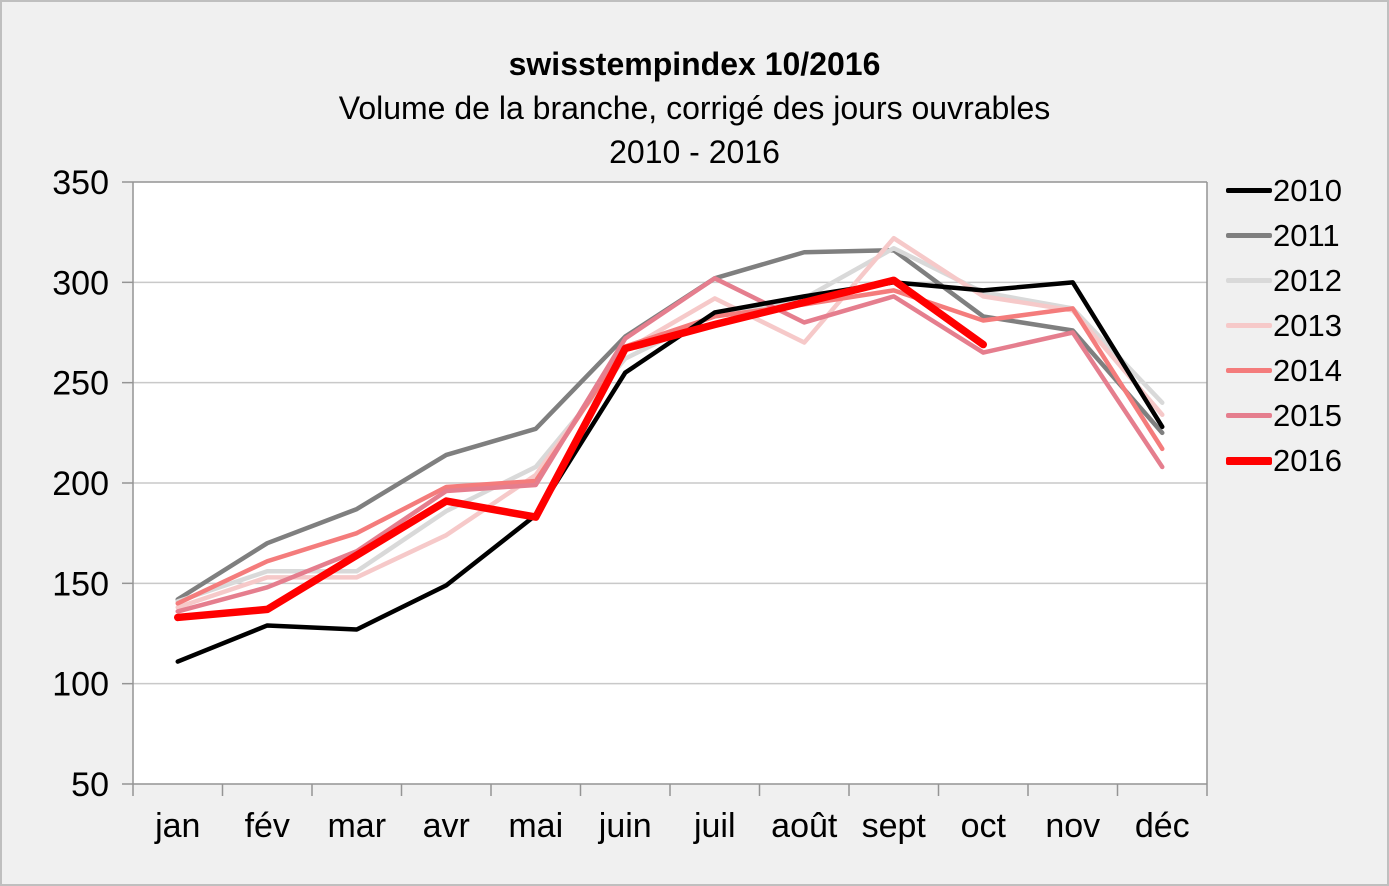 Image resolution: width=1389 pixels, height=886 pixels. Describe the element at coordinates (984, 826) in the screenshot. I see `x-axis-label: oct` at that location.